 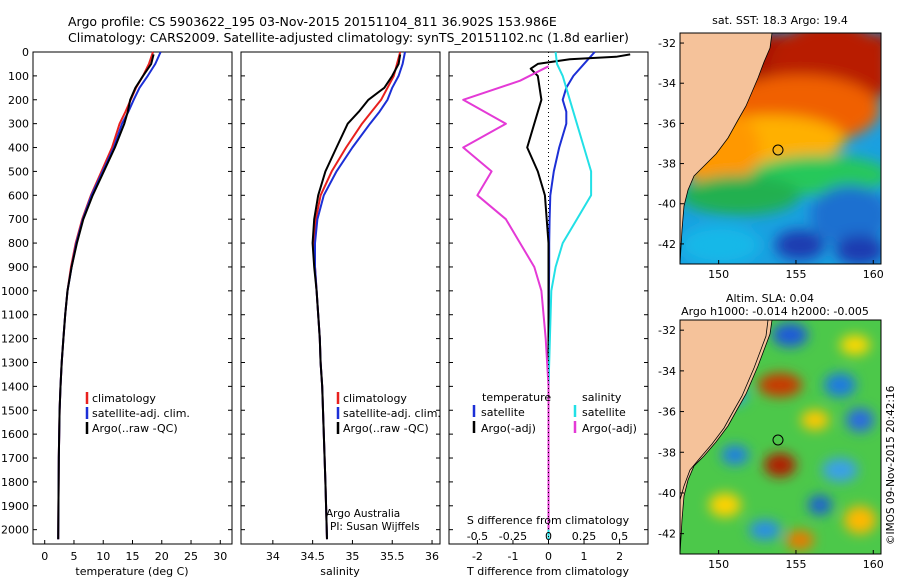 What do you see at coordinates (548, 520) in the screenshot?
I see `s-difference-axis-label: S difference from climatology` at bounding box center [548, 520].